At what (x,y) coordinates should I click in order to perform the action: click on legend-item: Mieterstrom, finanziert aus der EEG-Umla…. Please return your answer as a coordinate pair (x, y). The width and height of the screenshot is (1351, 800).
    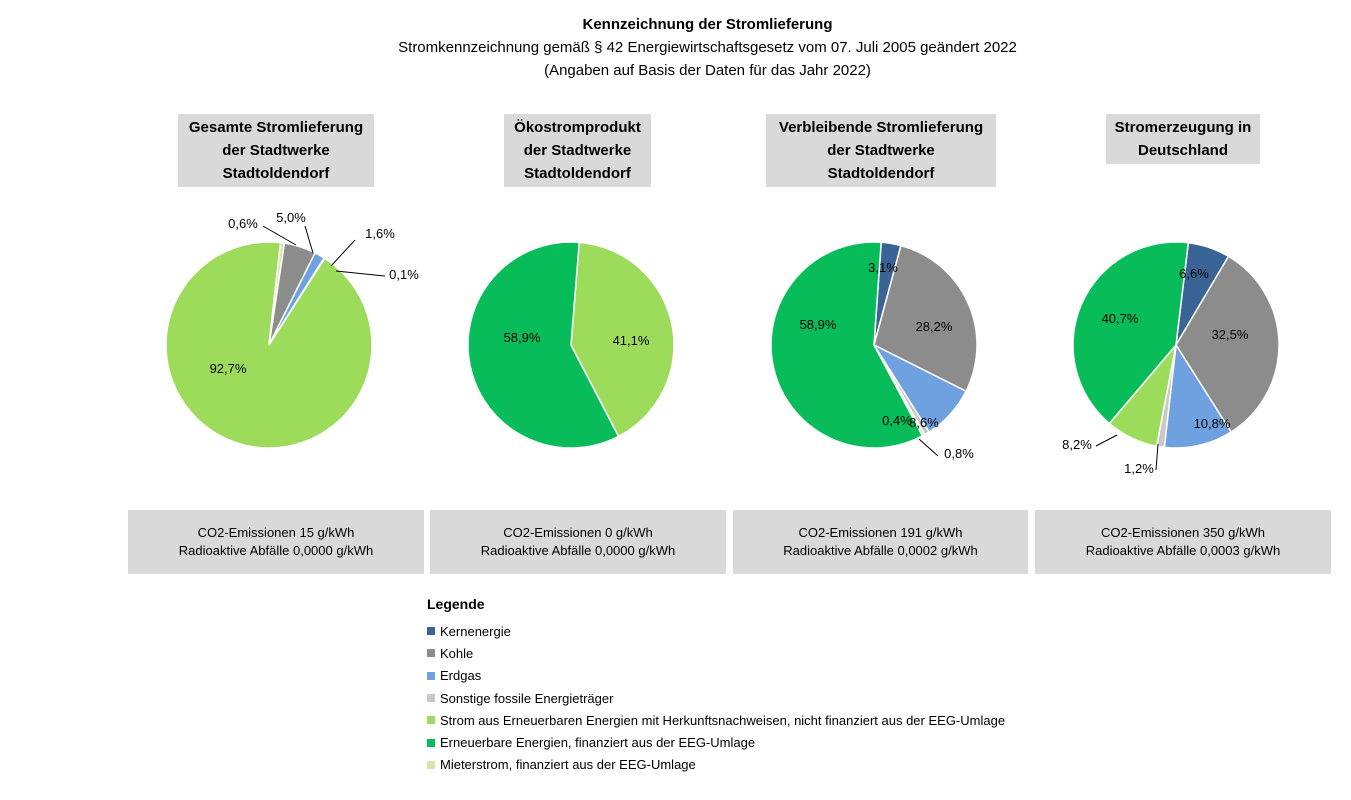
    Looking at the image, I should click on (716, 765).